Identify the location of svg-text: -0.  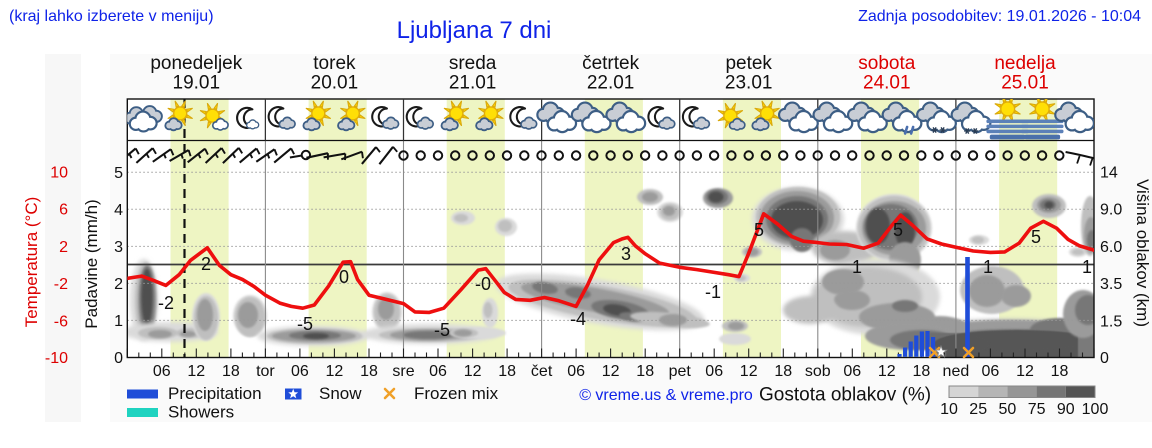
(483, 284).